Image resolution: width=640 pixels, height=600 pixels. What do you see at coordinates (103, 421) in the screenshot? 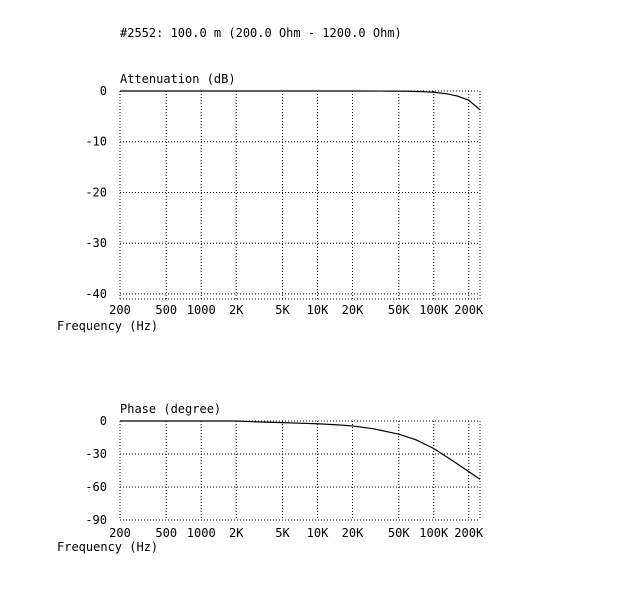
I see `phase-ytick-label-0: 0` at bounding box center [103, 421].